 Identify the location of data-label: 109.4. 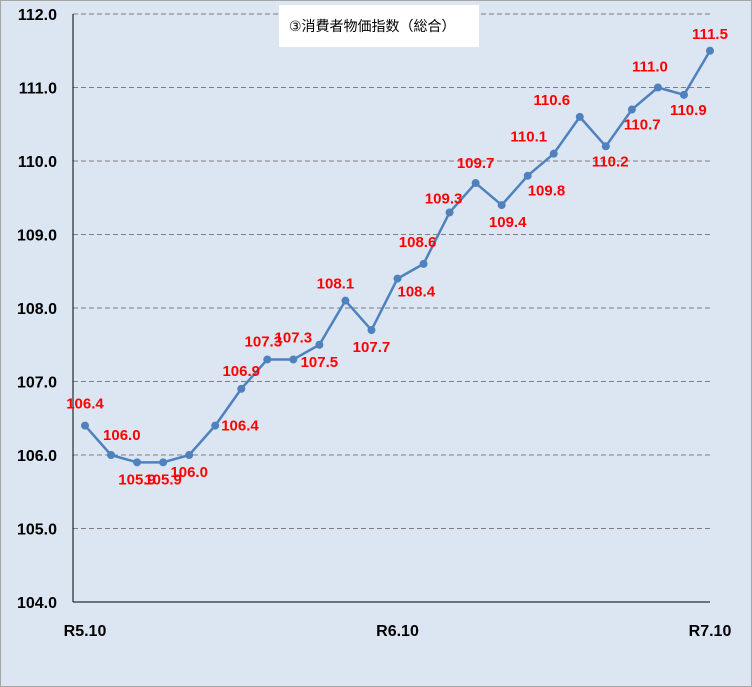
(508, 222).